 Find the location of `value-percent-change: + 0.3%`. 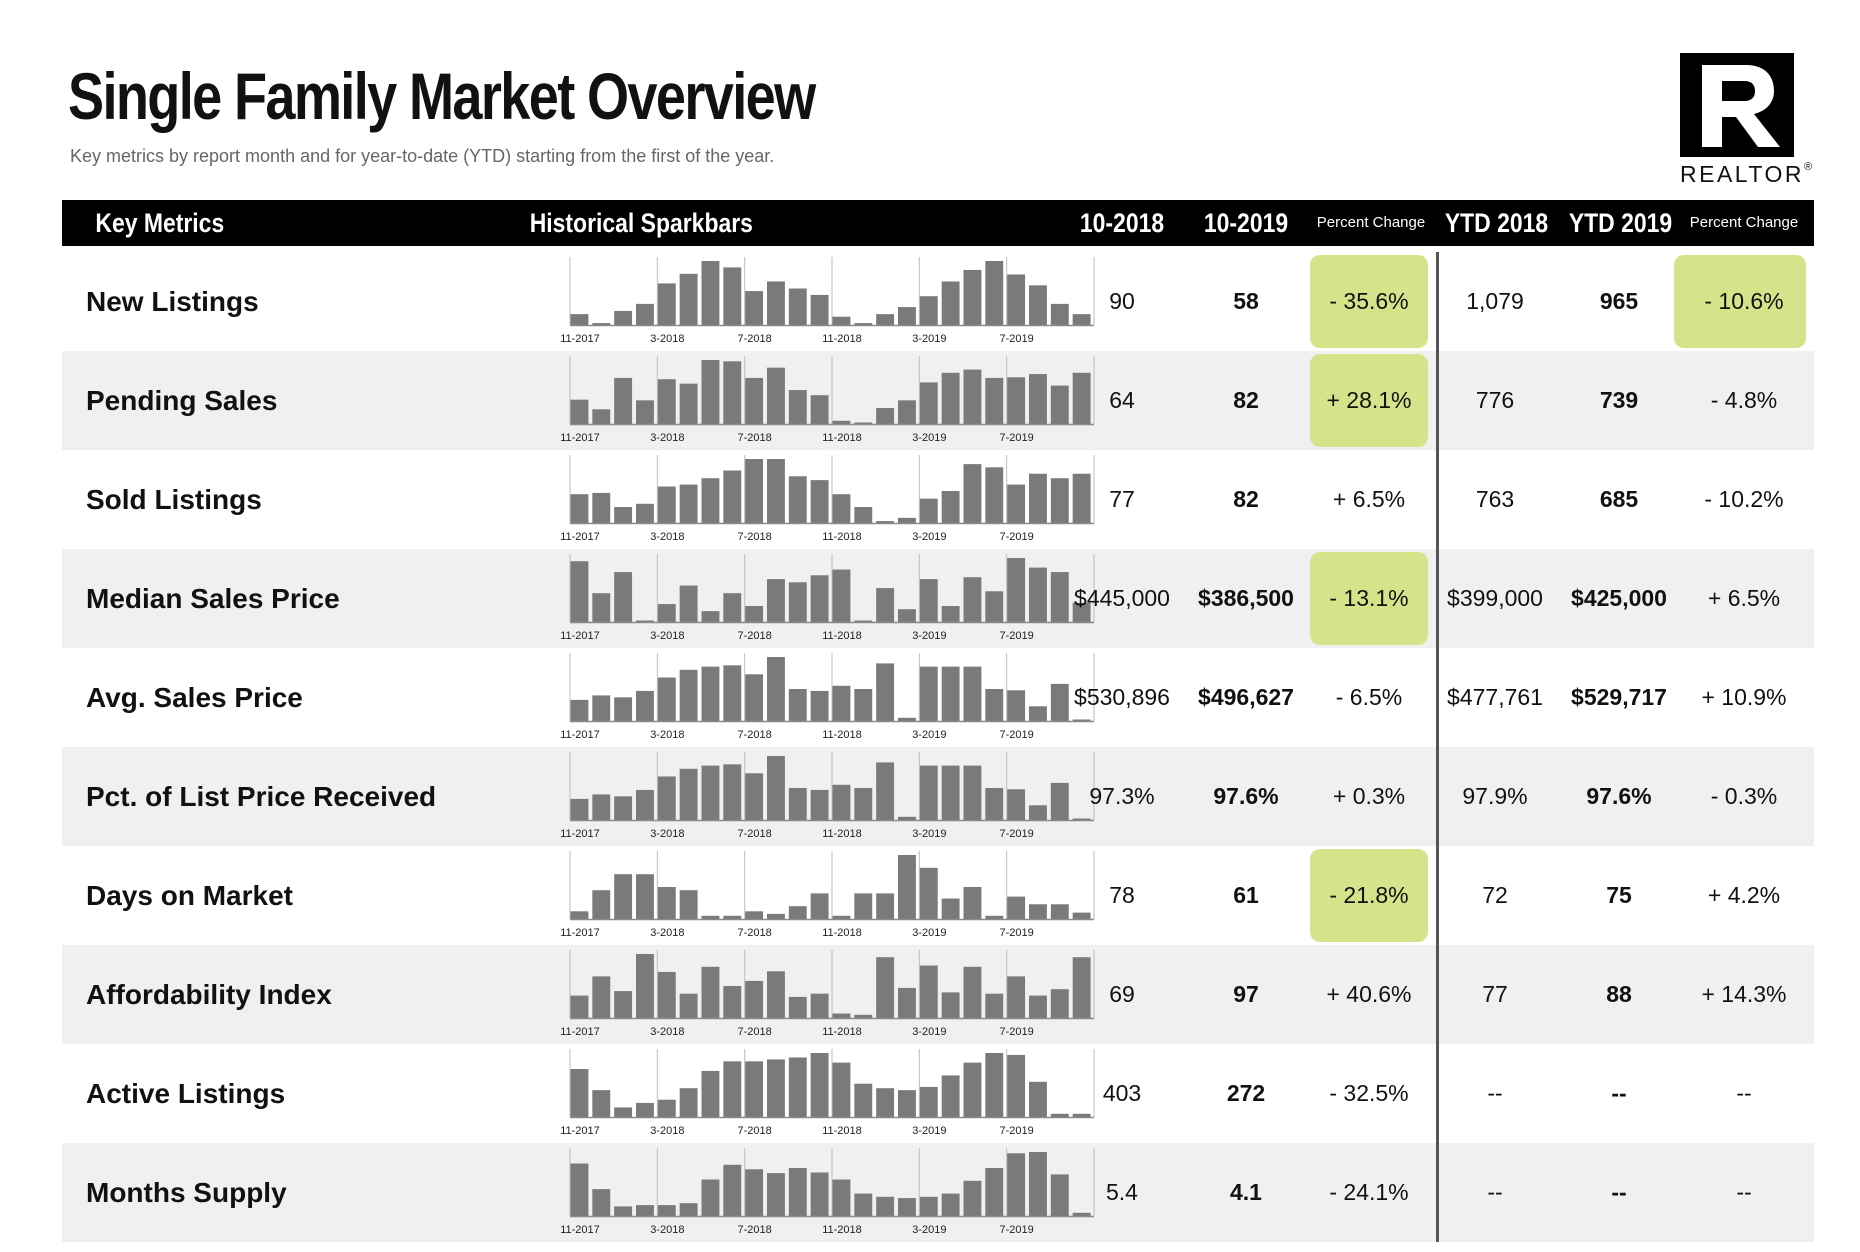

value-percent-change: + 0.3% is located at coordinates (1369, 796).